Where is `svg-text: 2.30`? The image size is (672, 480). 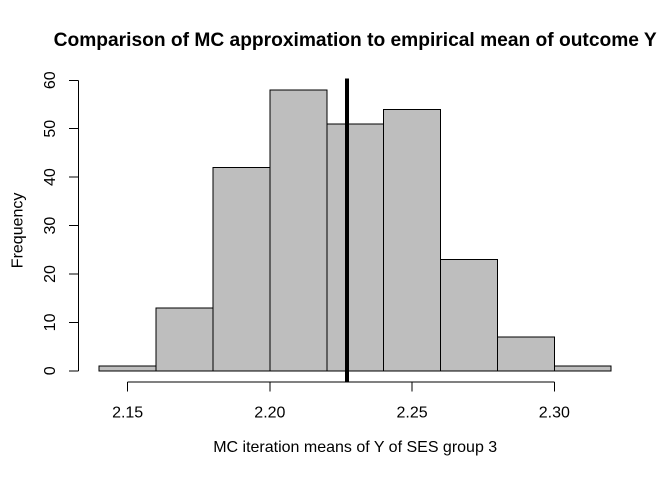 svg-text: 2.30 is located at coordinates (554, 412).